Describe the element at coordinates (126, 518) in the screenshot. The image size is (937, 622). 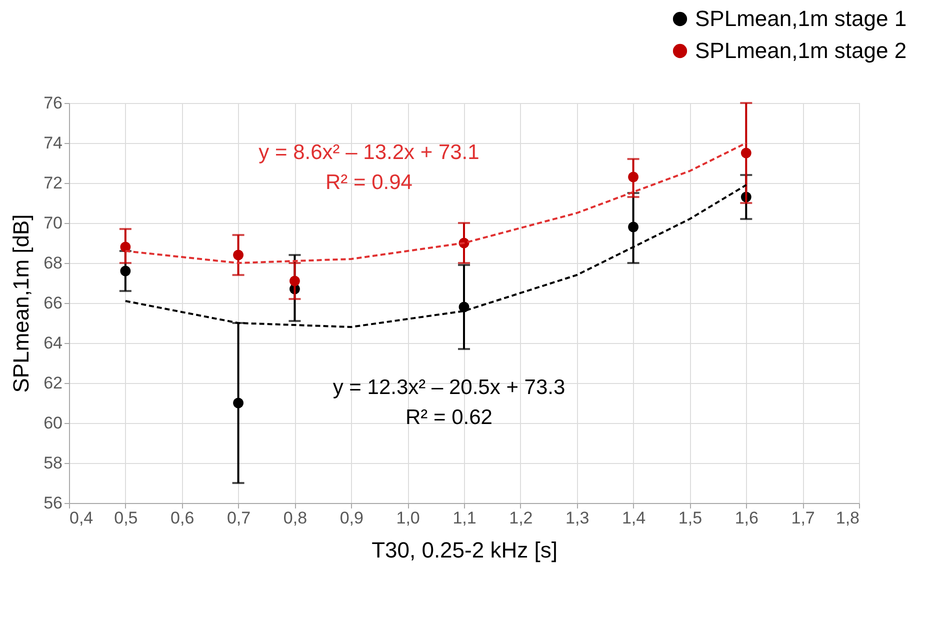
I see `x-tick-label: 0,5` at that location.